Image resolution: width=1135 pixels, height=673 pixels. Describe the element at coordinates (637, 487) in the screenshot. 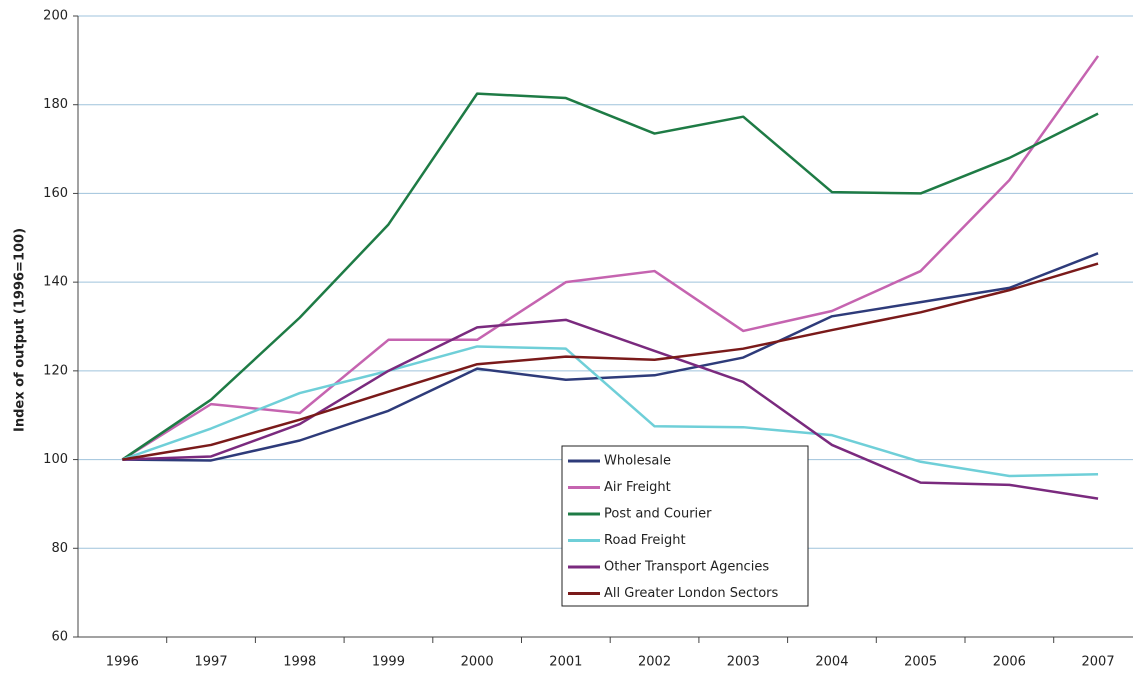

I see `legend-label: Air Freight` at that location.